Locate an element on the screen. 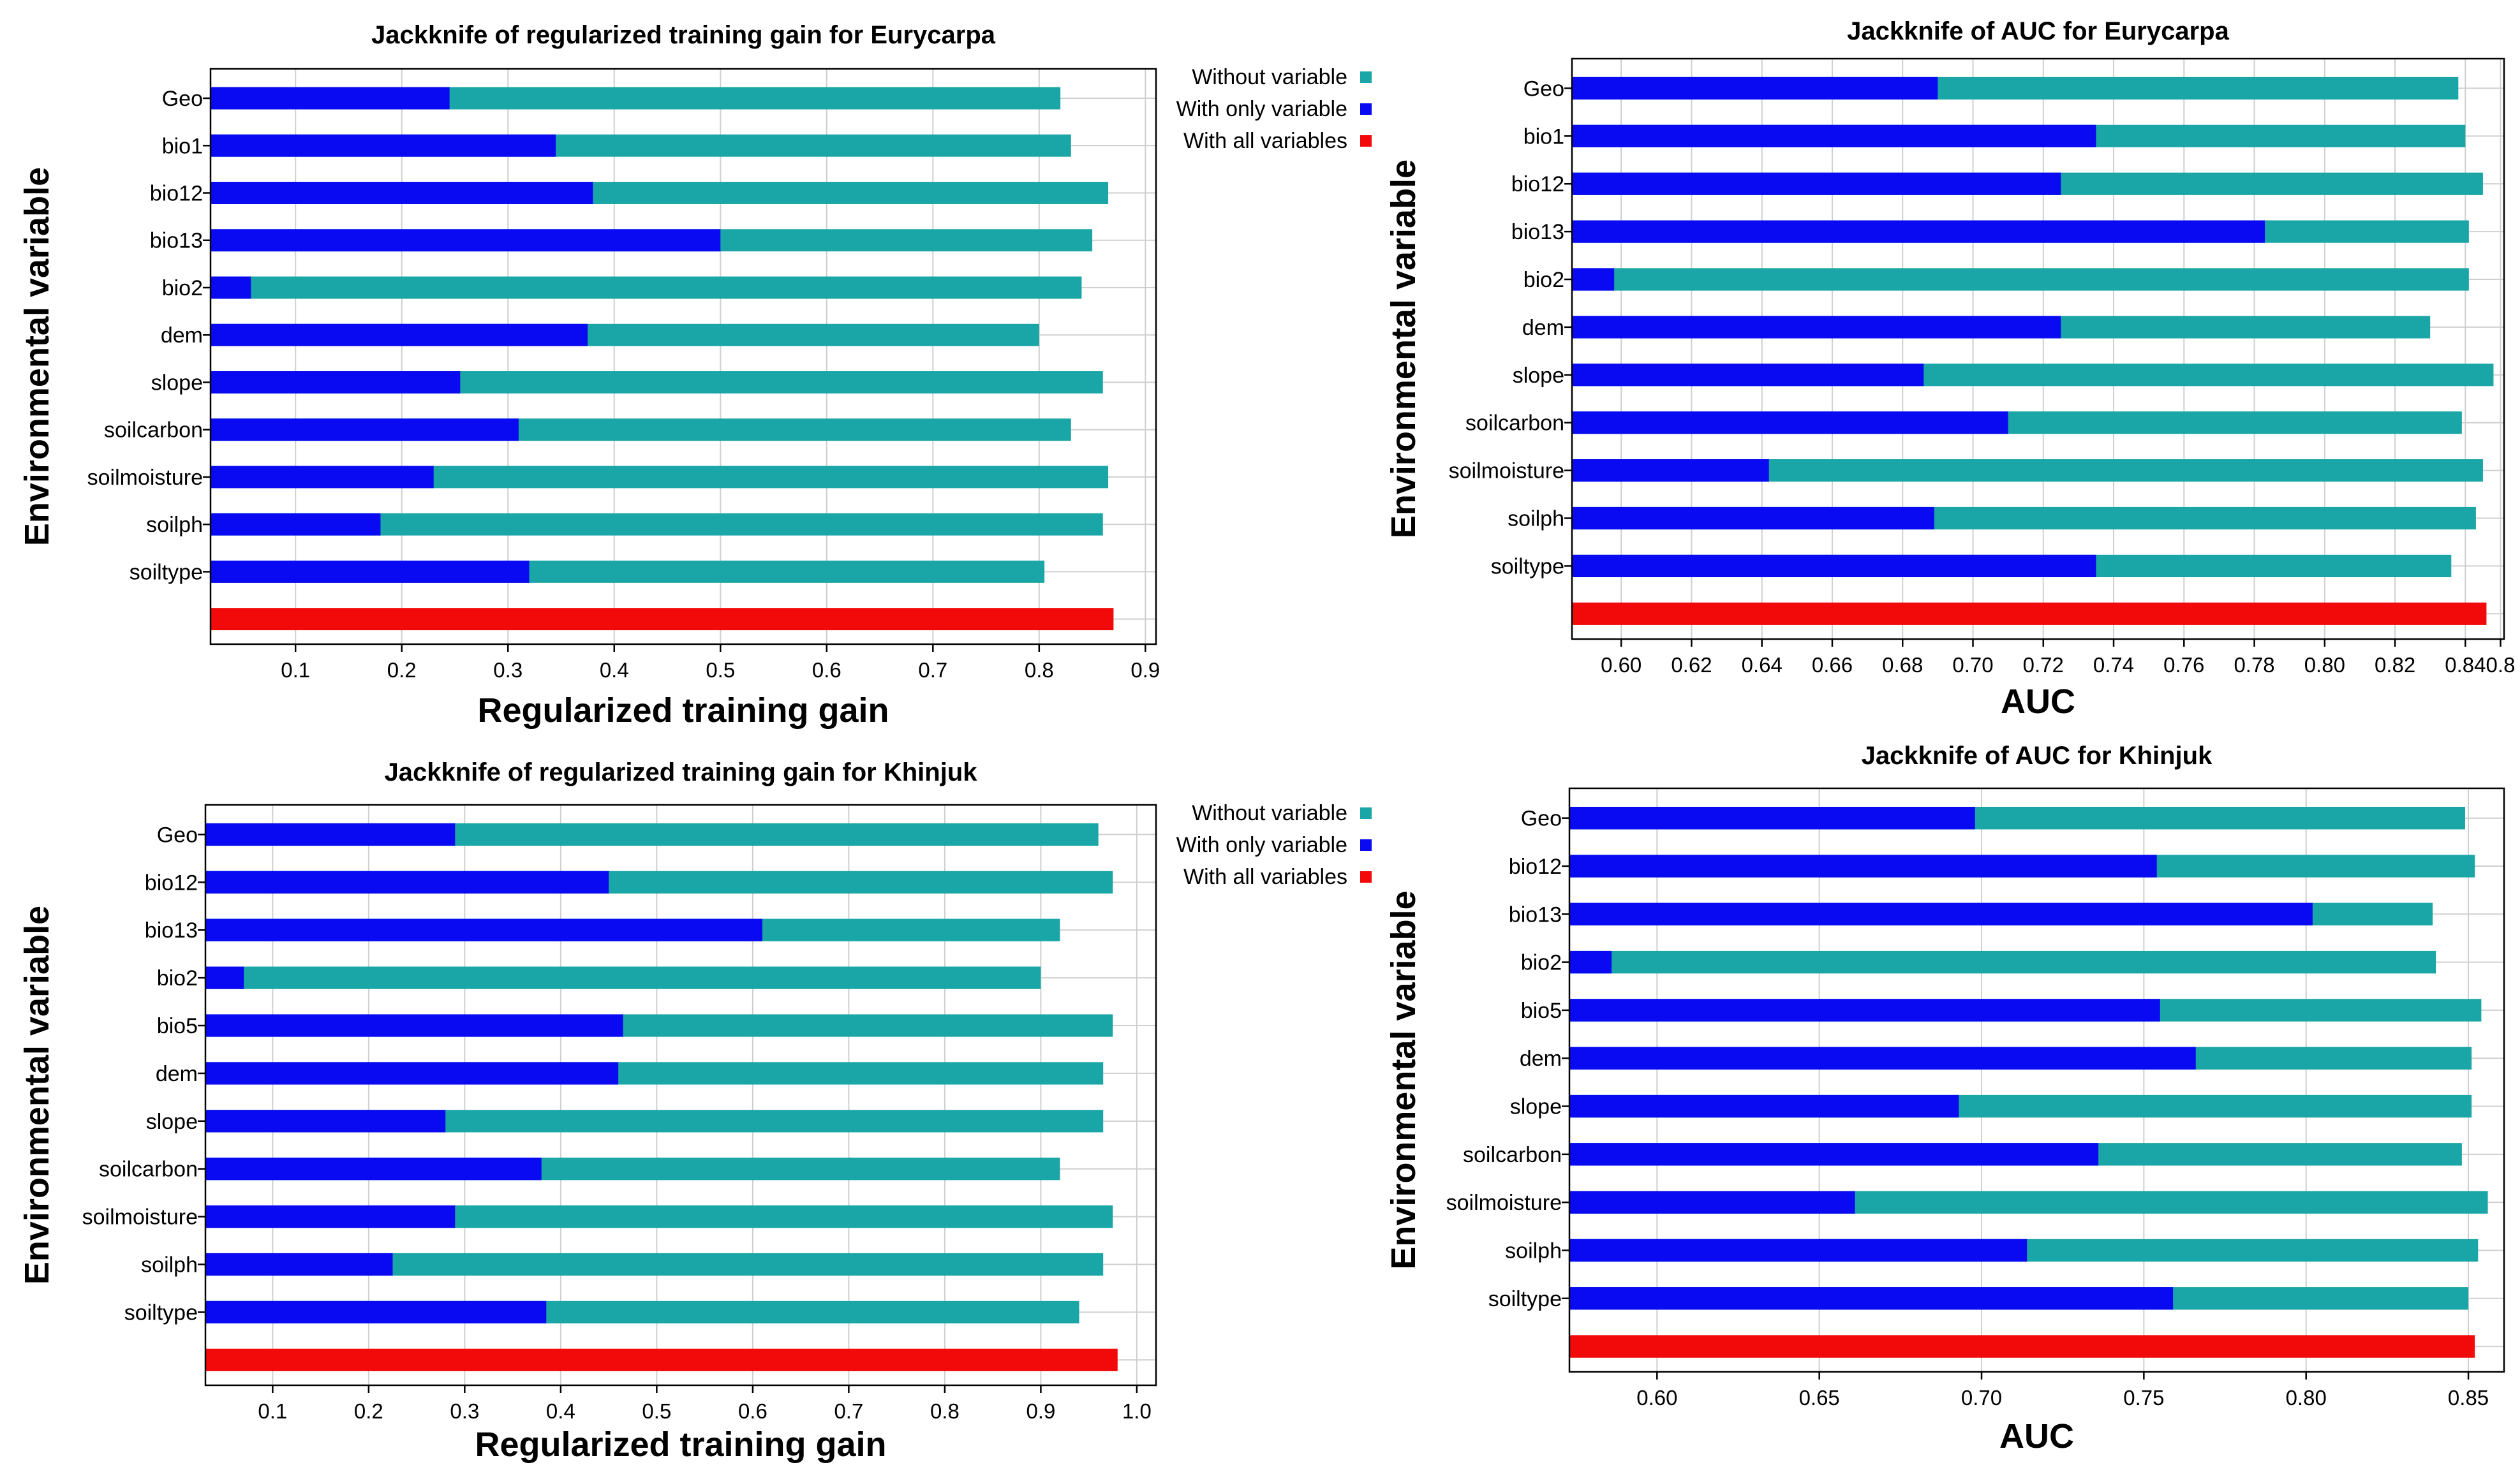 Image resolution: width=2520 pixels, height=1465 pixels. x-tick-label: 0.72 is located at coordinates (2043, 665).